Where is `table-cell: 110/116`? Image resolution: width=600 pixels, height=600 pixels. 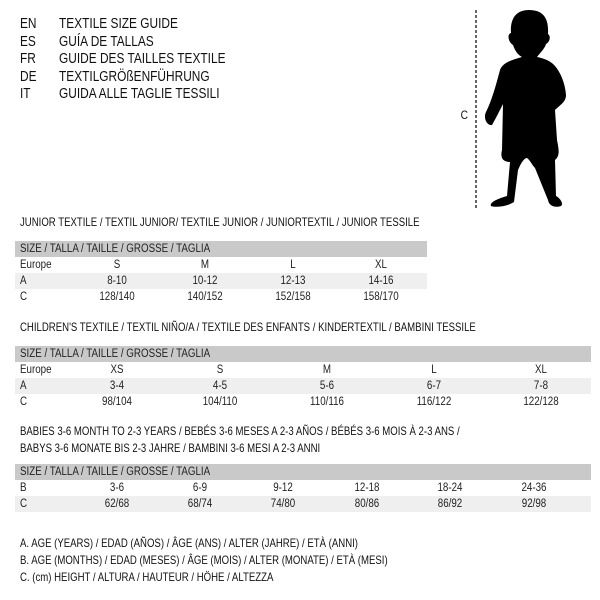 table-cell: 110/116 is located at coordinates (327, 402).